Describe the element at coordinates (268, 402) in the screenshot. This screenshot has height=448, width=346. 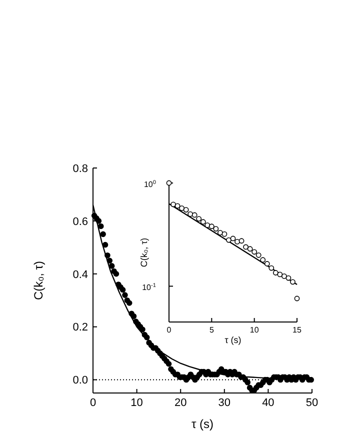
I see `x-tick-label: 40` at that location.